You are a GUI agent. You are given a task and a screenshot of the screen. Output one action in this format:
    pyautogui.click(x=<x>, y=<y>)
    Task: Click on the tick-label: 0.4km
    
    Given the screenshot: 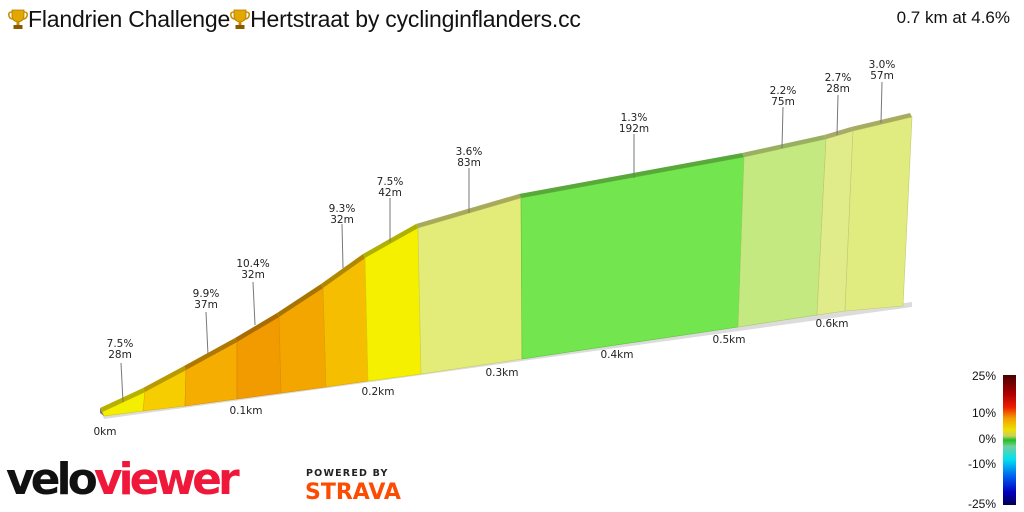 What is the action you would take?
    pyautogui.click(x=616, y=355)
    